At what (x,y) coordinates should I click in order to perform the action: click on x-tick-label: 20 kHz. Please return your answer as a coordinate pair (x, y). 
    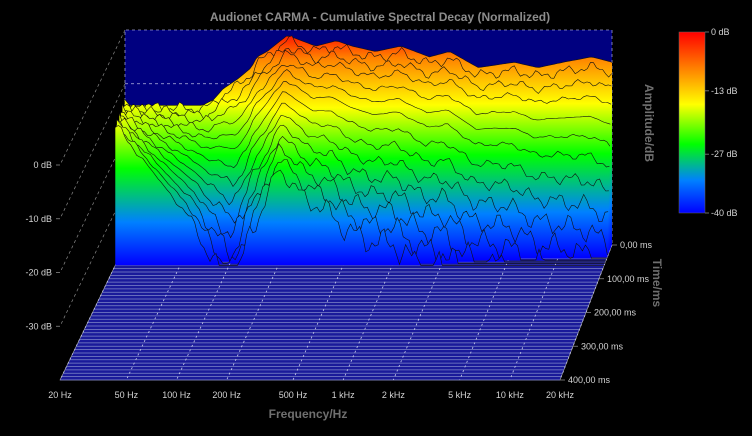
    Looking at the image, I should click on (560, 395).